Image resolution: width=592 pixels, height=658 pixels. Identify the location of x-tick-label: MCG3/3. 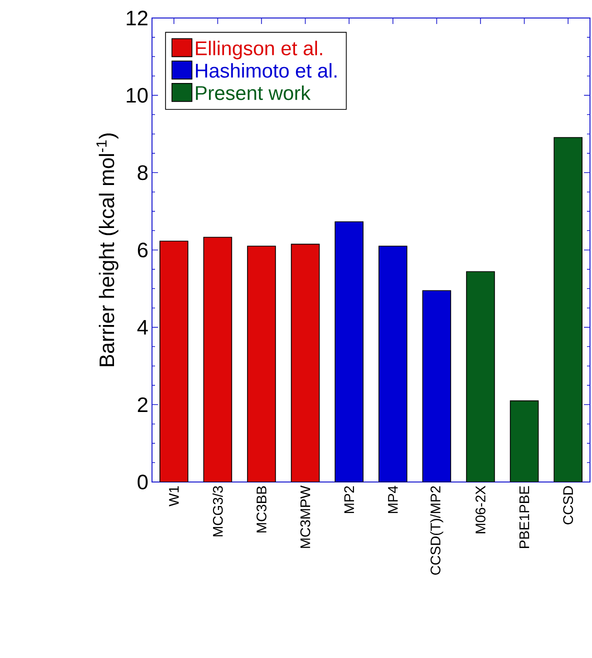
(217, 511).